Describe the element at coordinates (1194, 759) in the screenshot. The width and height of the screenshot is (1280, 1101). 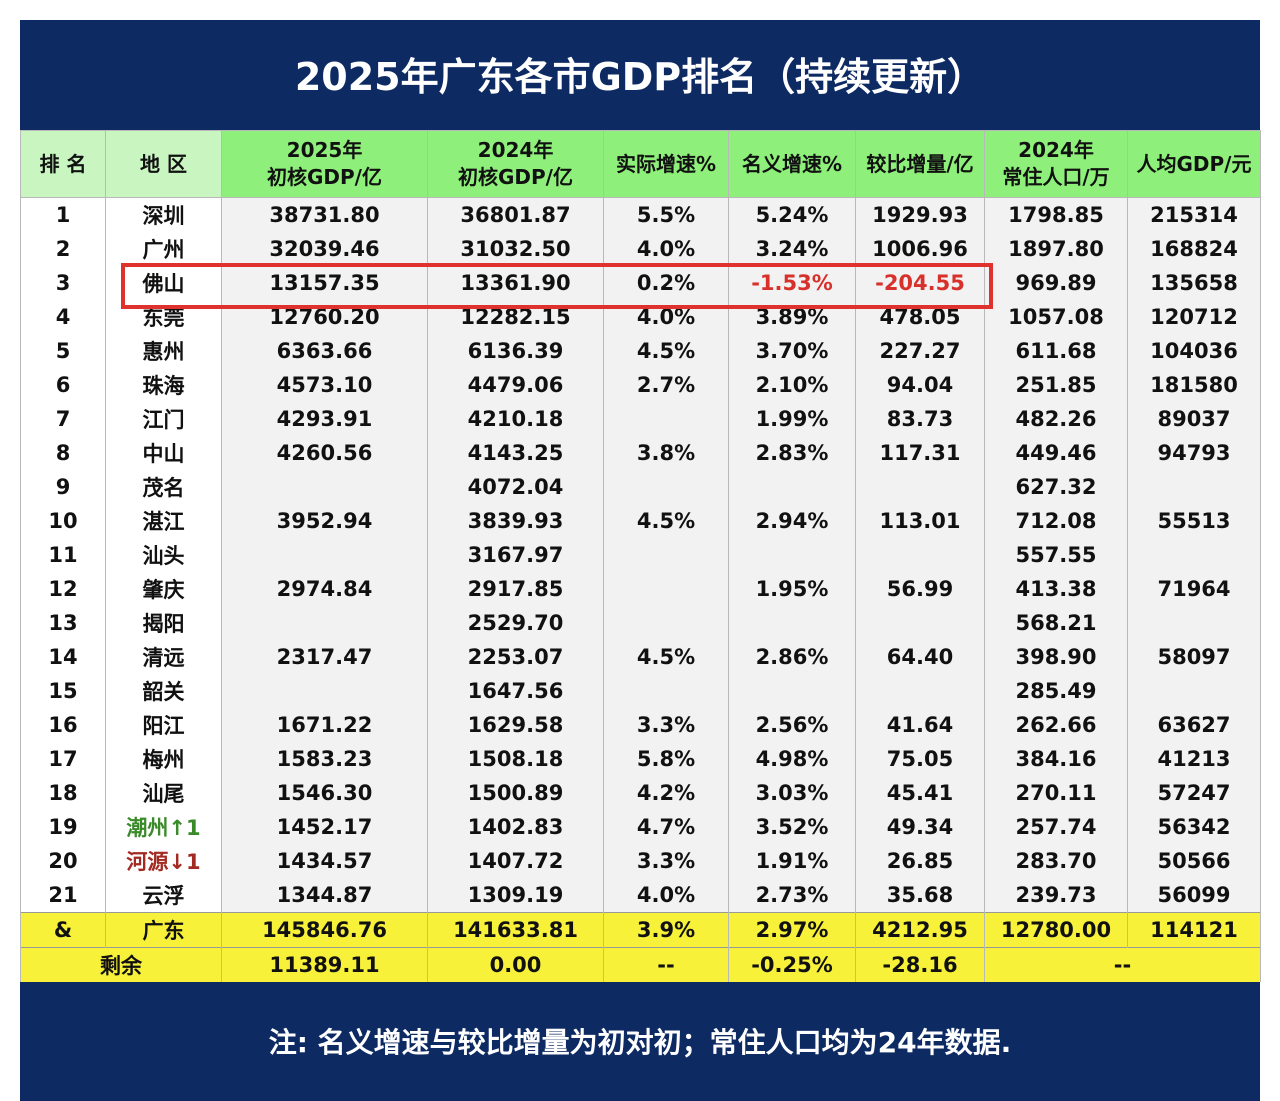
I see `cell-gdp-per-capita: 41213` at that location.